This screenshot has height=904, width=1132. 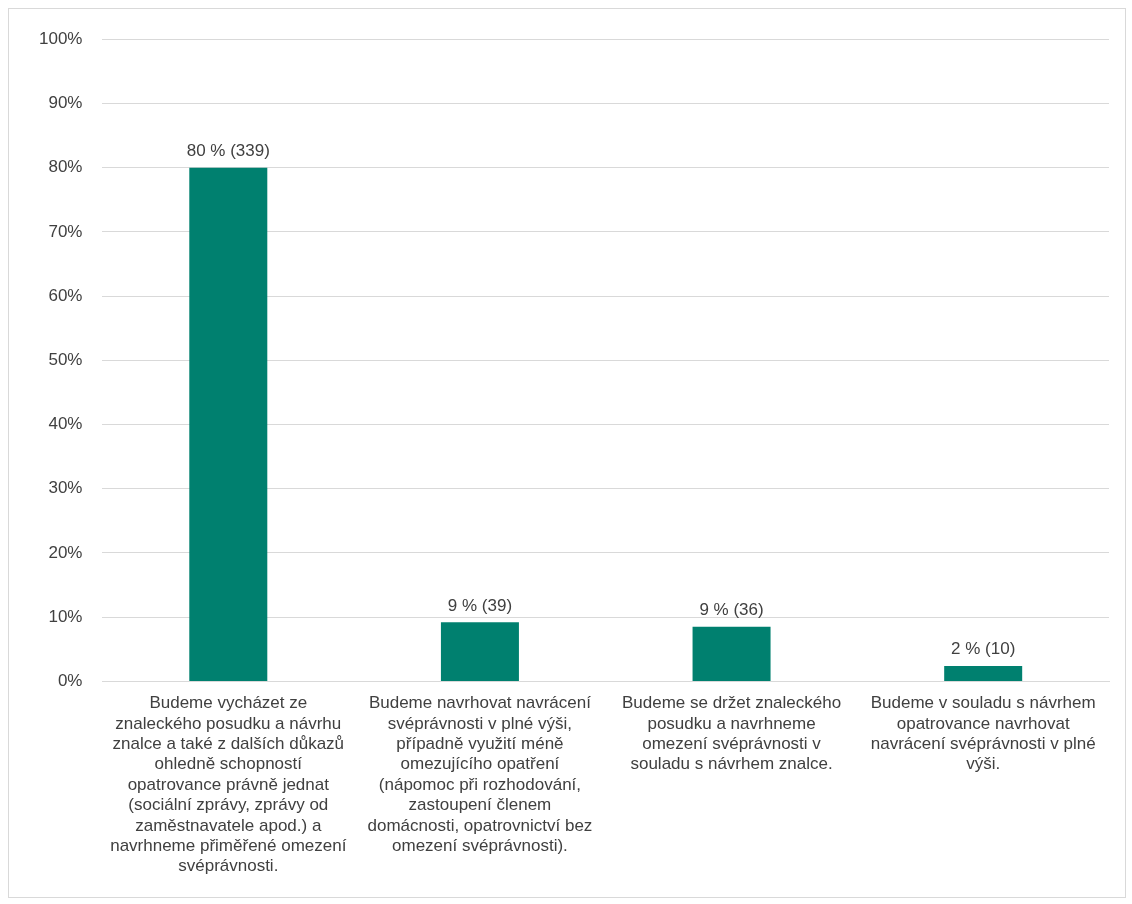 What do you see at coordinates (65, 295) in the screenshot?
I see `y-tick-label: 60%` at bounding box center [65, 295].